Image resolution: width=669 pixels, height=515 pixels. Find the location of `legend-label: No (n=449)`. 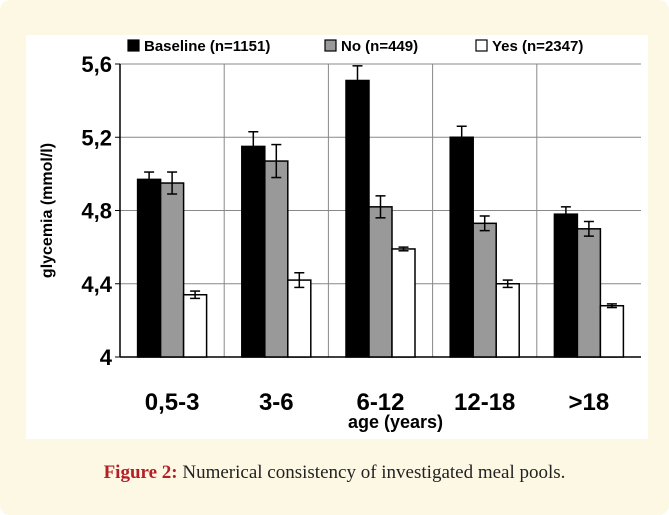

legend-label: No (n=449) is located at coordinates (379, 46).